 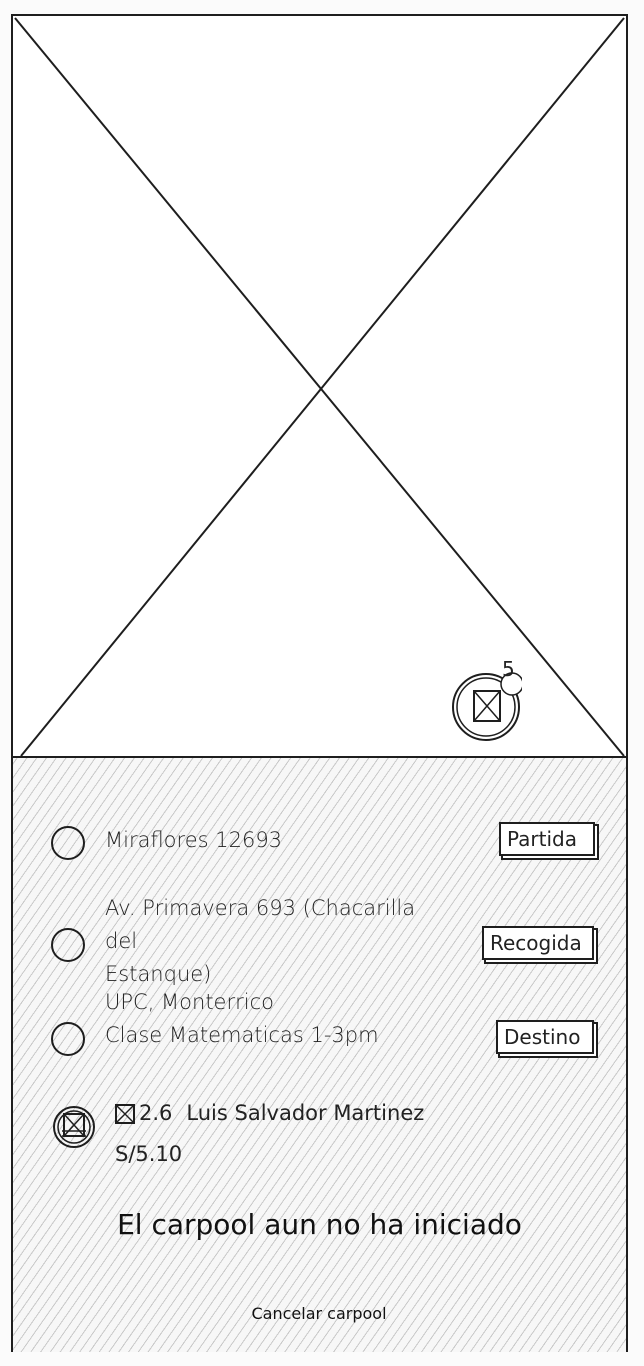 I want to click on pickup-tag: Recogida, so click(x=538, y=943).